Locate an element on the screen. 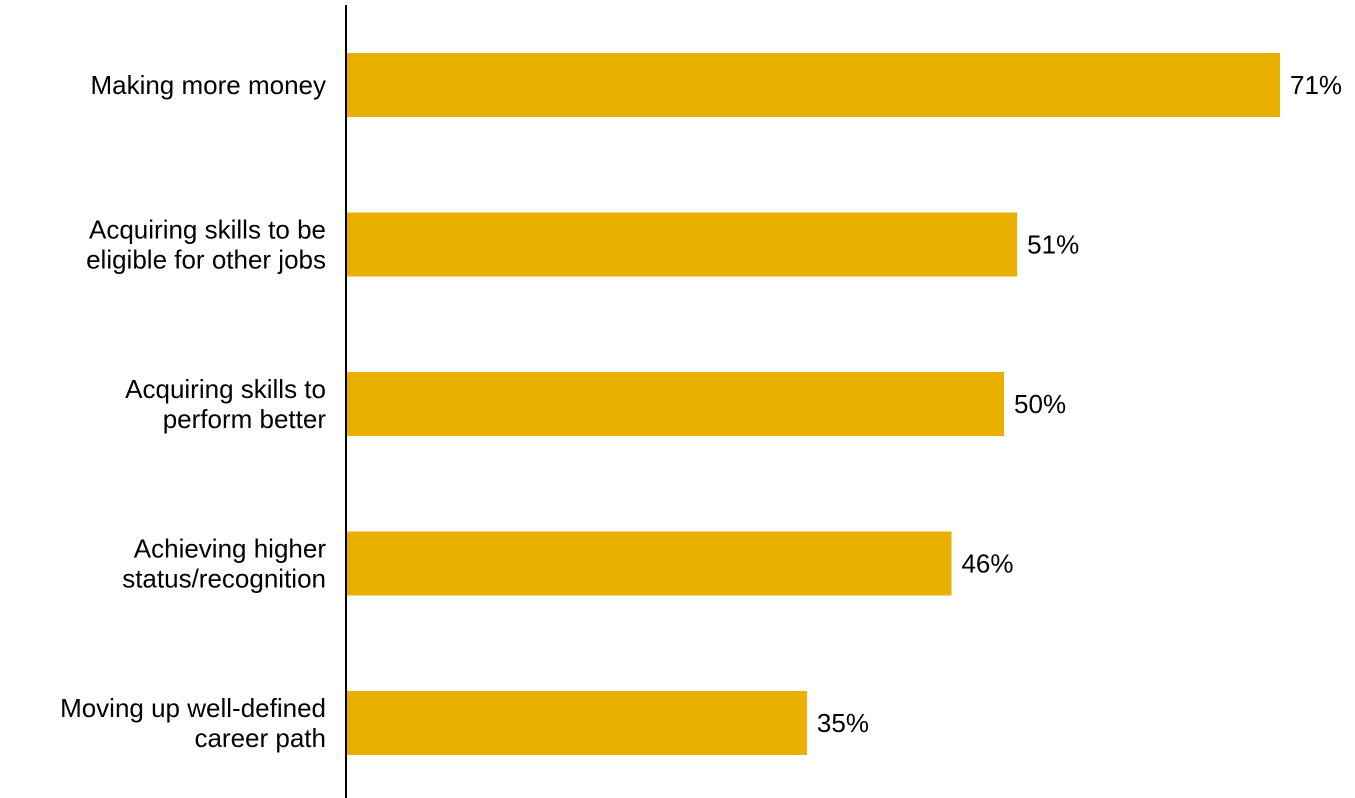 This screenshot has width=1355, height=798. category-label-3: Achieving higher status/recognition is located at coordinates (224, 564).